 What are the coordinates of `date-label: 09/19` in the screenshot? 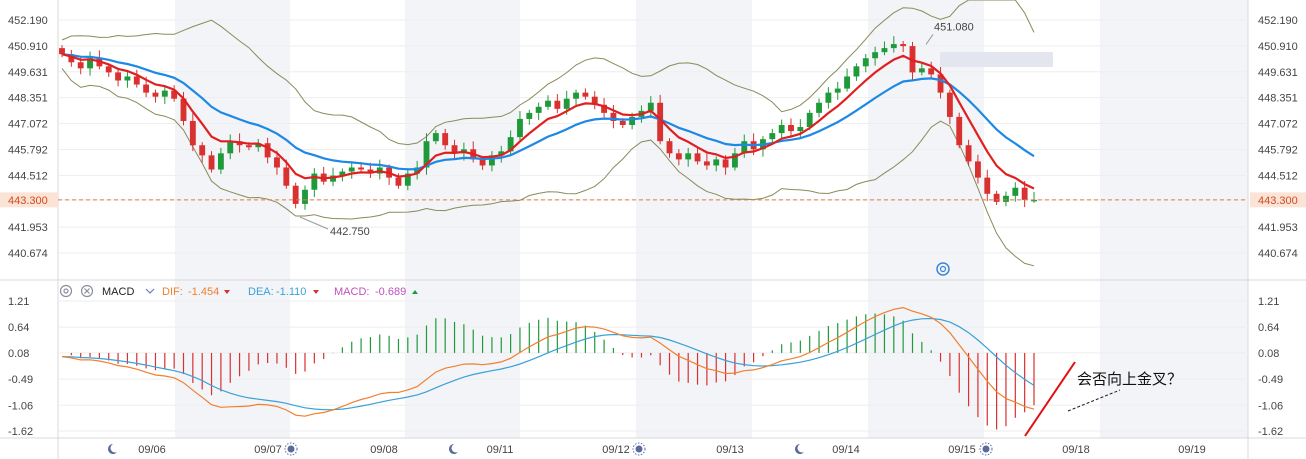 It's located at (1192, 450).